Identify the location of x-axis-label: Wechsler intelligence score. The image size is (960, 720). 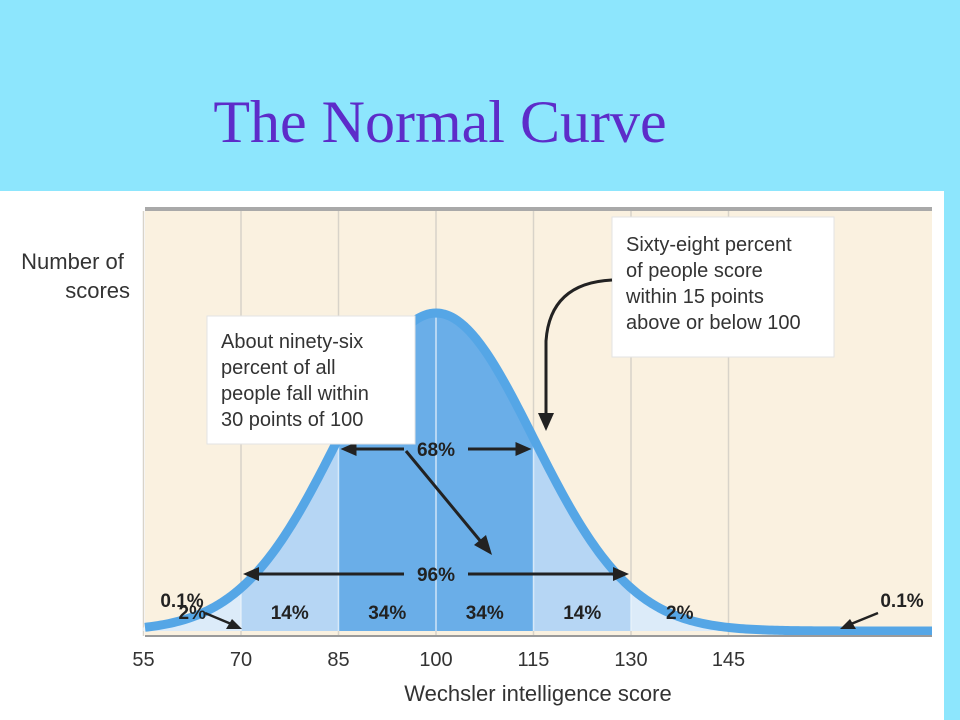
(537, 693).